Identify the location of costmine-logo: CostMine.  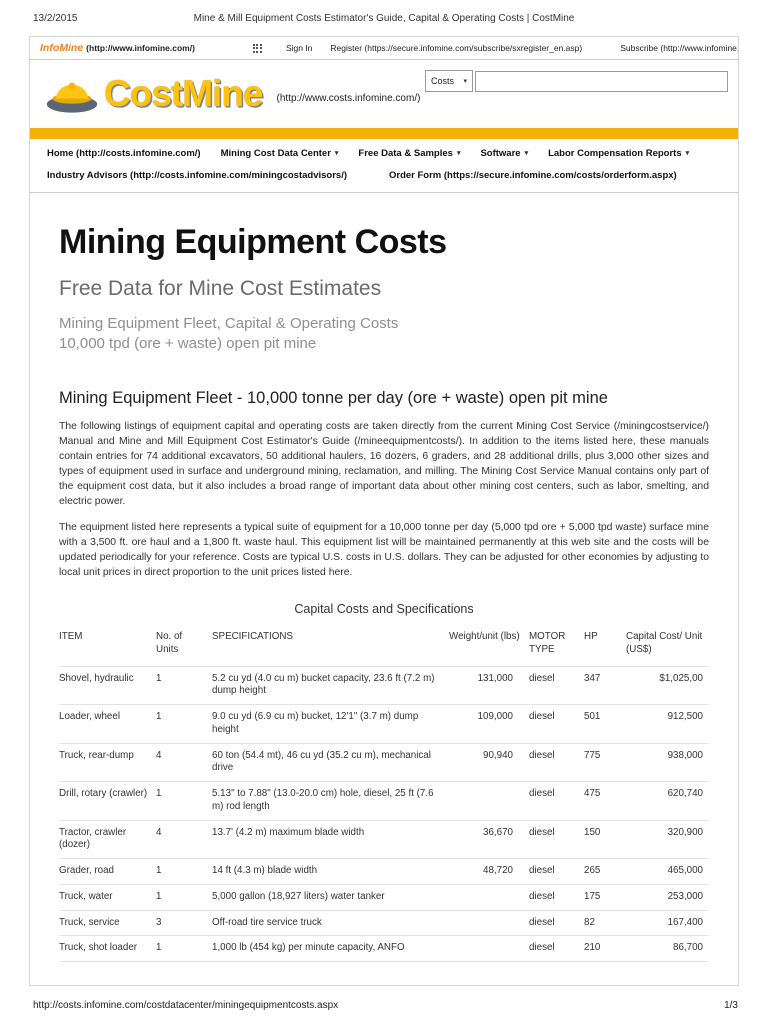
(183, 93).